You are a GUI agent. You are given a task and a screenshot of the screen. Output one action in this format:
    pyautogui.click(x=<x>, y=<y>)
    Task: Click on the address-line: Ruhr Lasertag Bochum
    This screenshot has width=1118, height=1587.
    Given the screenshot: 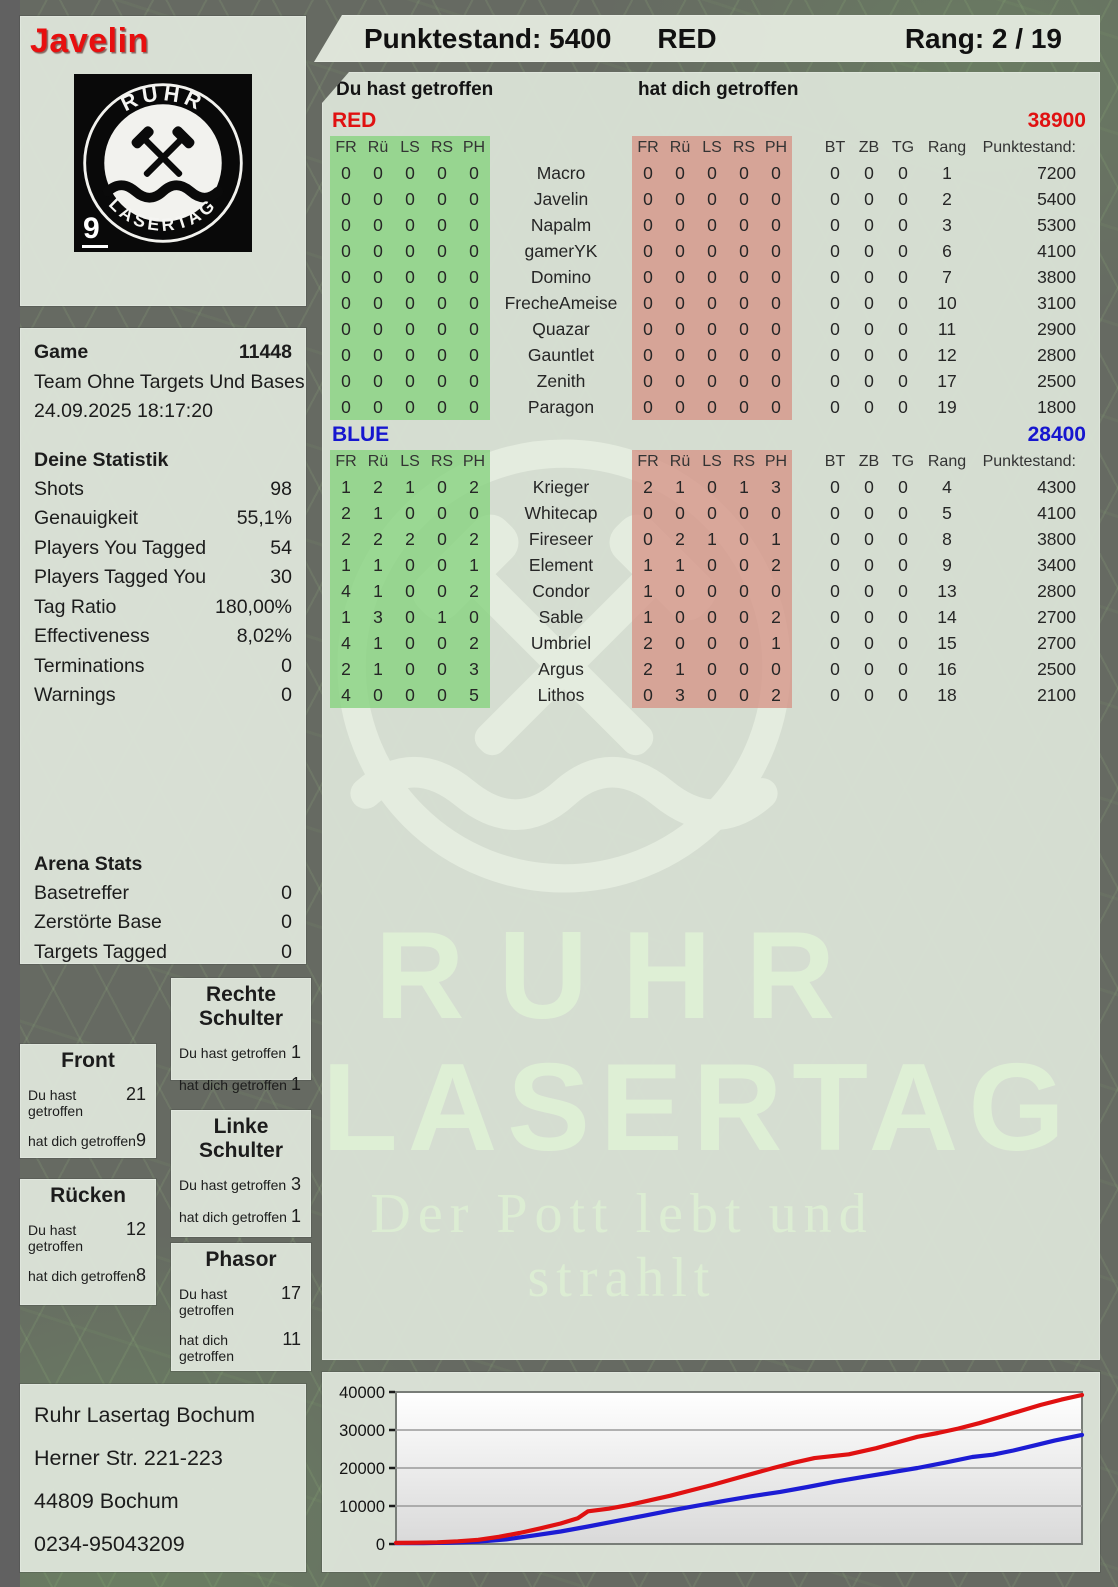 What is the action you would take?
    pyautogui.click(x=145, y=1415)
    